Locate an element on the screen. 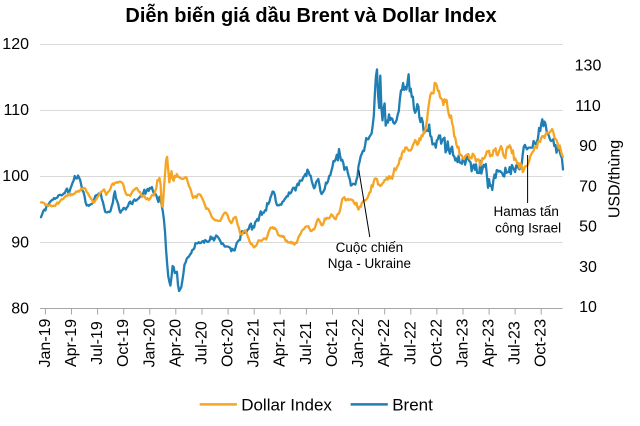 The width and height of the screenshot is (640, 426). svg-text: Jul-23 is located at coordinates (515, 343).